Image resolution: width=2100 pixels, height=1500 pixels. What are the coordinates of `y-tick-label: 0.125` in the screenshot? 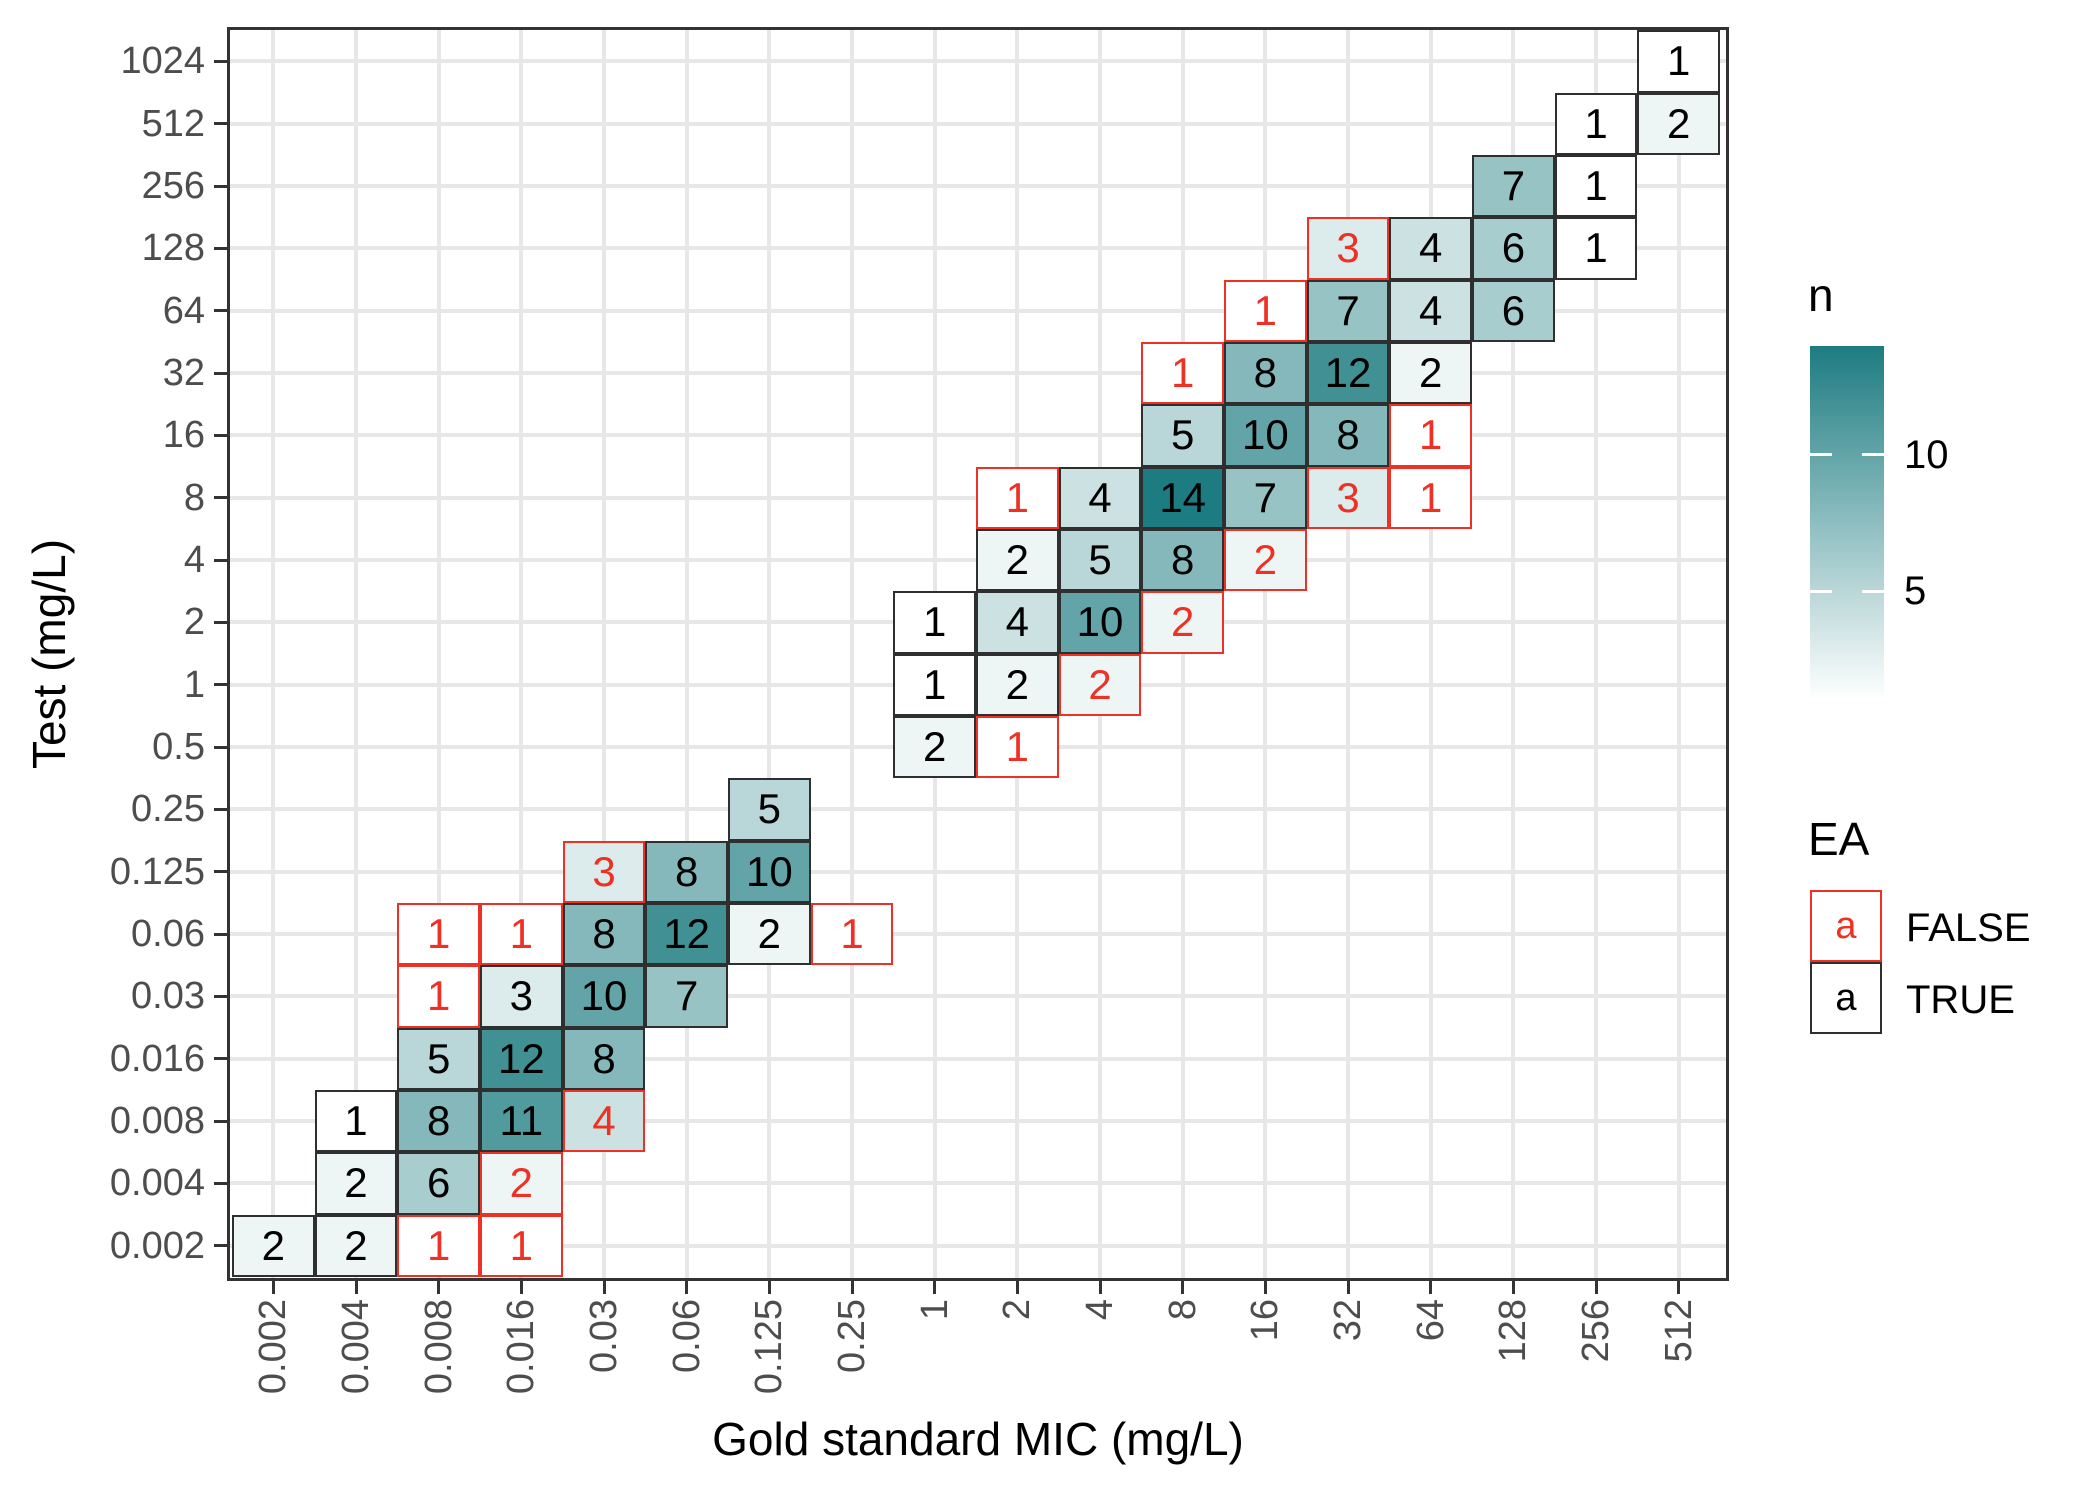 It's located at (157, 871).